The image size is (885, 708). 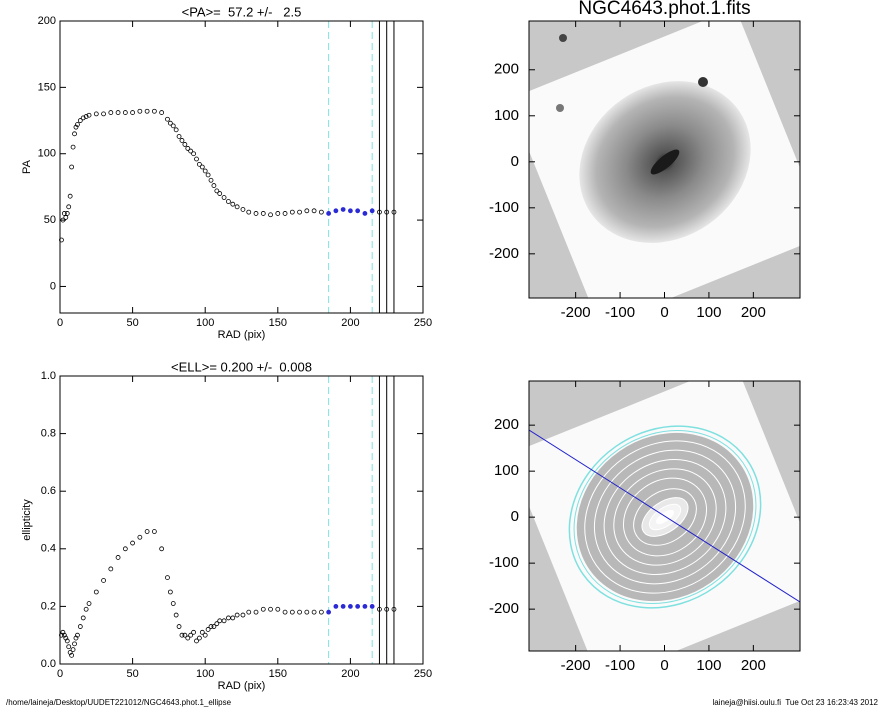 I want to click on x-axis-label: RAD (pix), so click(x=242, y=335).